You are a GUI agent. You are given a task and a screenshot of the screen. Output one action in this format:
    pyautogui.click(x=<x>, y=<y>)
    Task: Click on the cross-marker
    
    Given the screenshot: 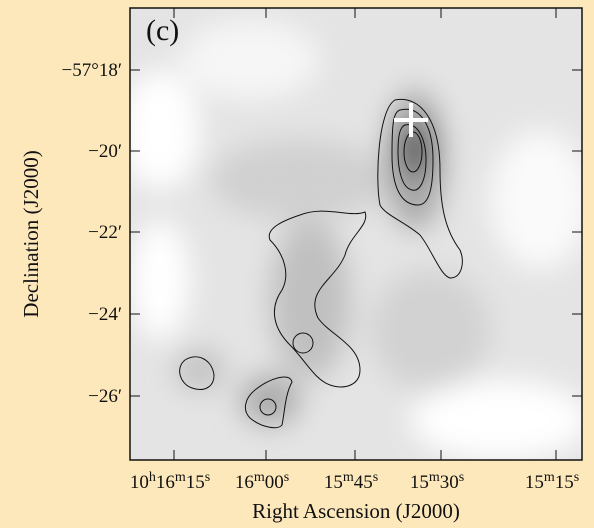 What is the action you would take?
    pyautogui.click(x=411, y=120)
    